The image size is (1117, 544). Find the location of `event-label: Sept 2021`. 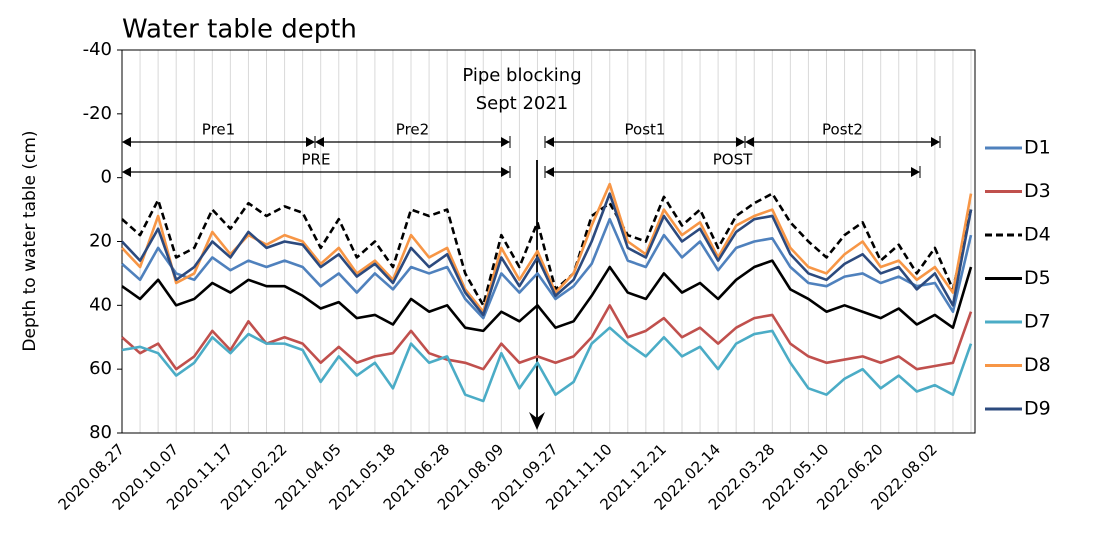

event-label: Sept 2021 is located at coordinates (522, 103).